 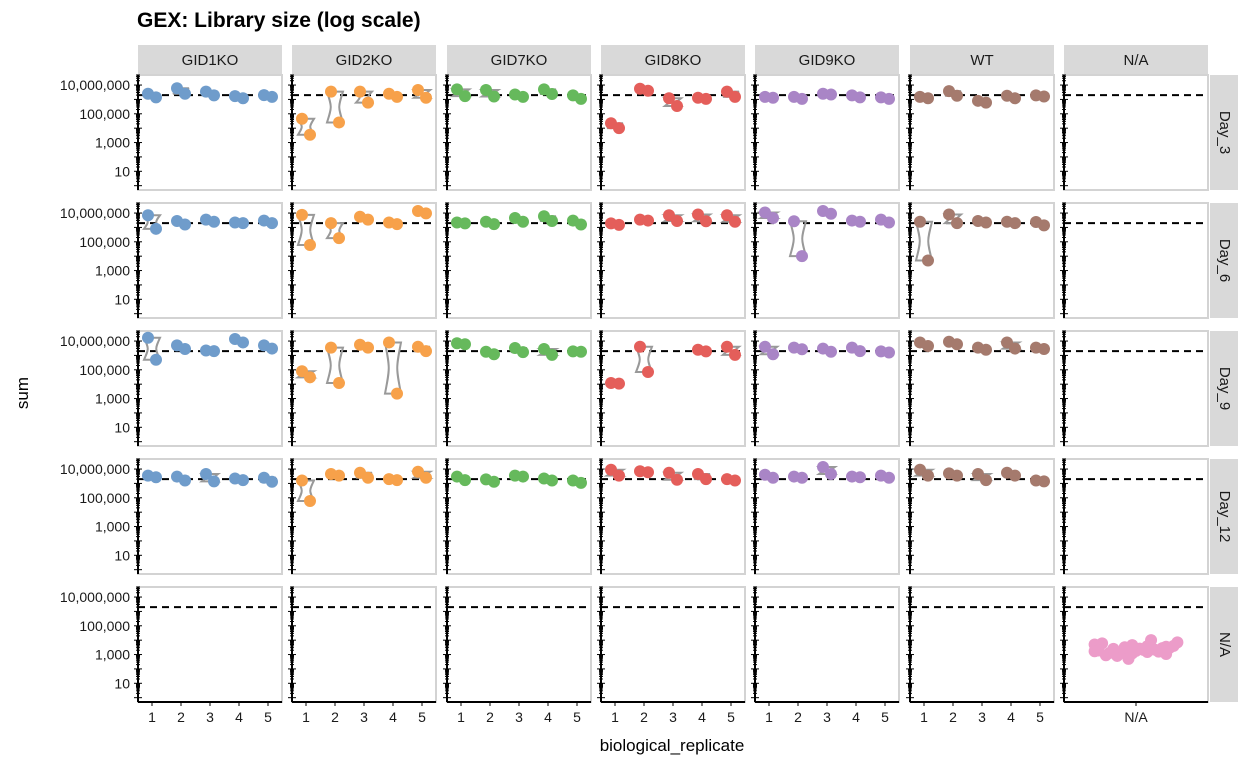 I want to click on column-strip-label: WT, so click(x=981, y=60).